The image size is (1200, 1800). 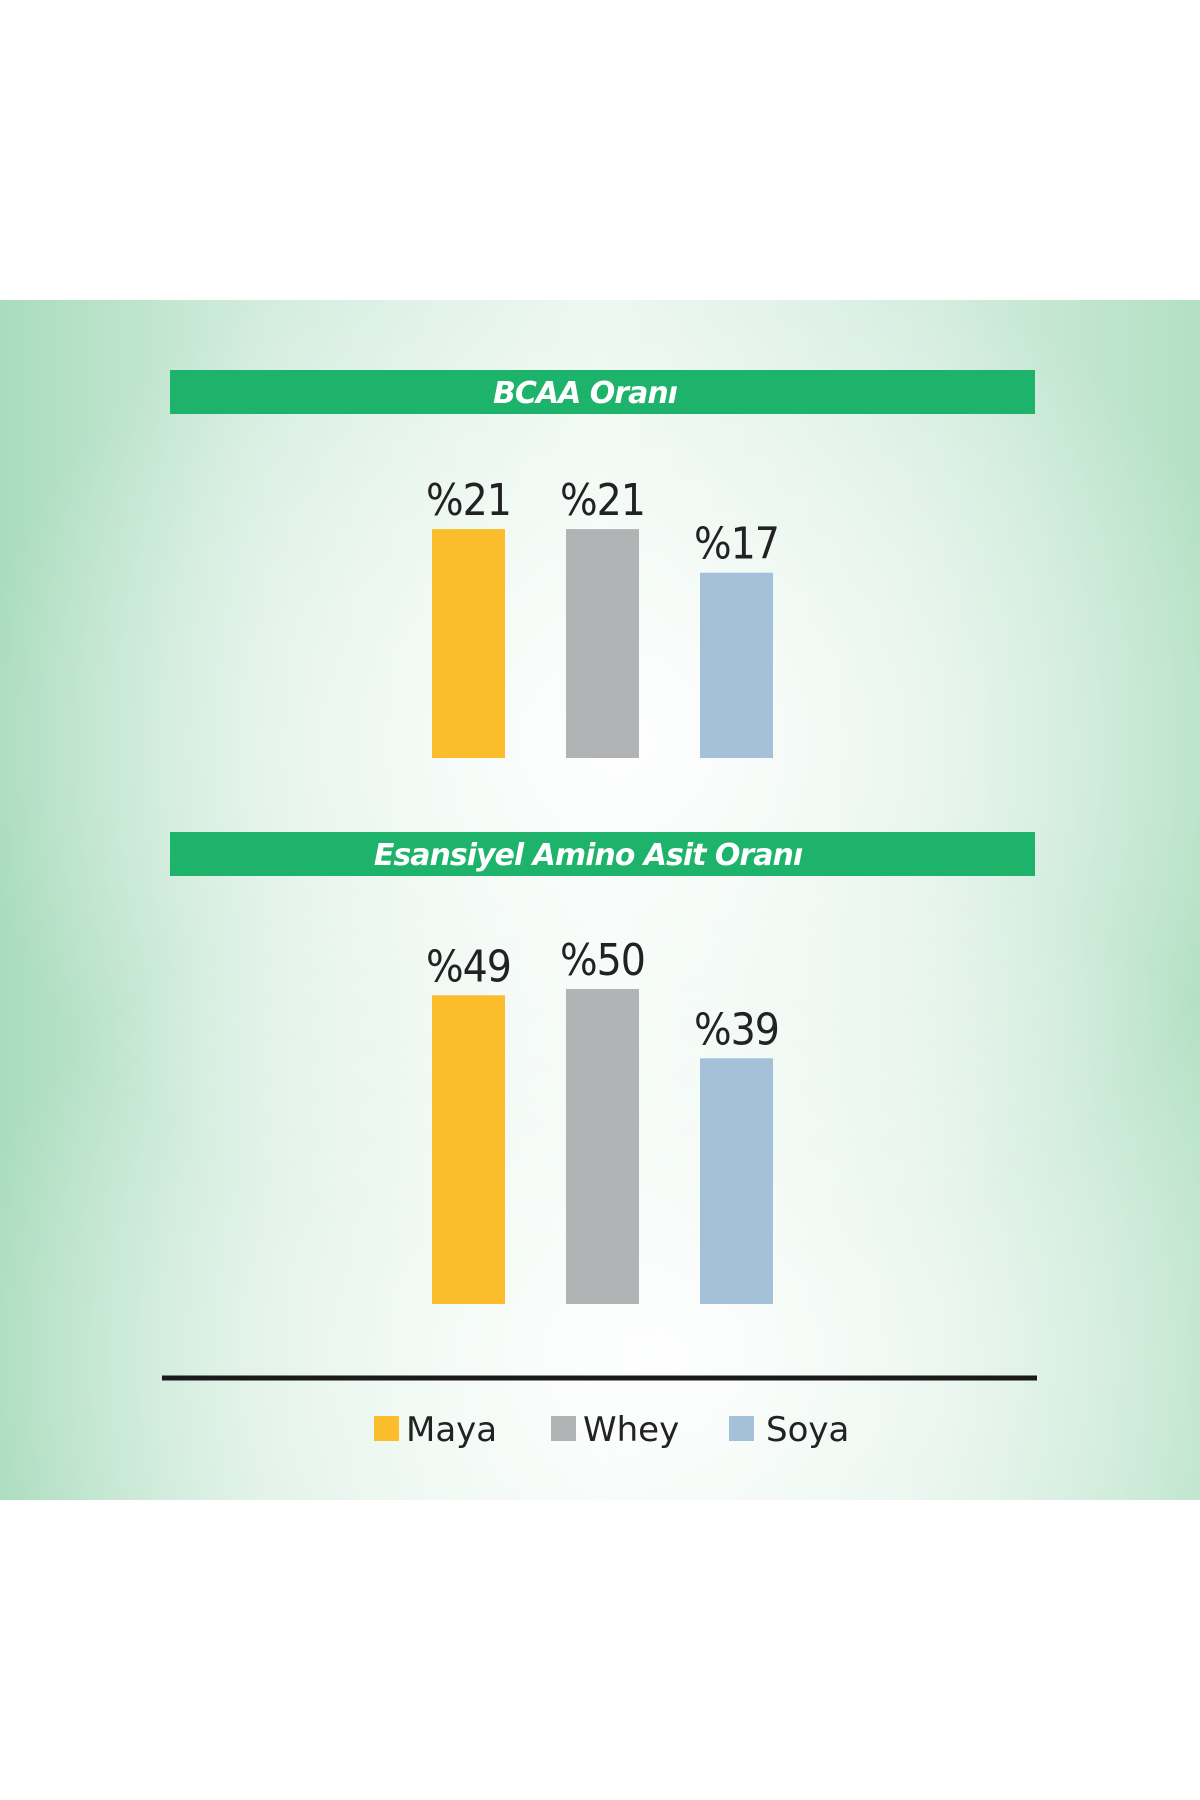 I want to click on legend-swatch-soya, so click(x=741, y=1428).